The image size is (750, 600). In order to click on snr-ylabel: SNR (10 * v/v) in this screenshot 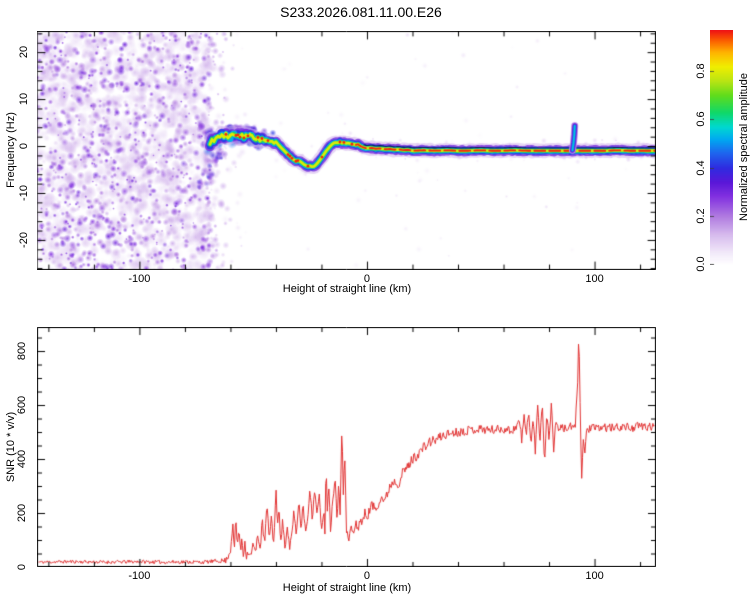, I will do `click(11, 447)`.